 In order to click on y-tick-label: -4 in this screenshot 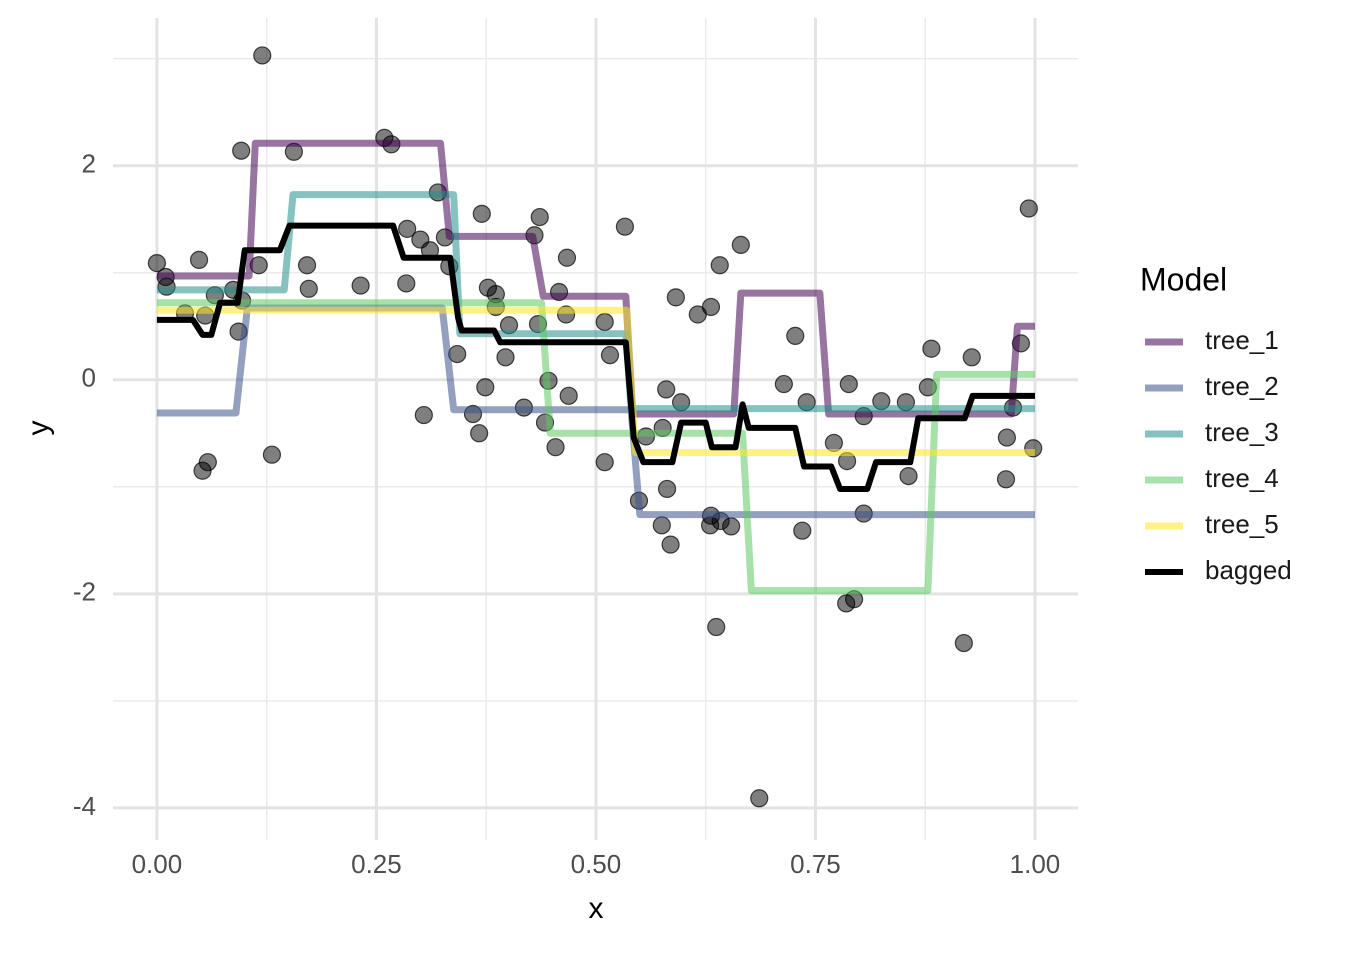, I will do `click(84, 806)`.